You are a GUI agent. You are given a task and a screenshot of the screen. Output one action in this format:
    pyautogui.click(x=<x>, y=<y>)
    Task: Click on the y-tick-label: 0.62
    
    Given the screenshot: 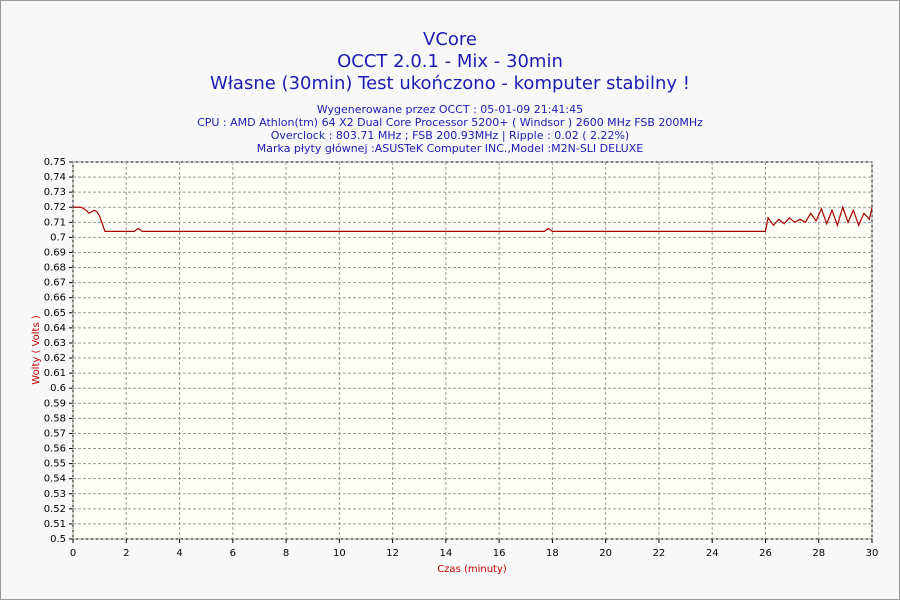 What is the action you would take?
    pyautogui.click(x=55, y=358)
    